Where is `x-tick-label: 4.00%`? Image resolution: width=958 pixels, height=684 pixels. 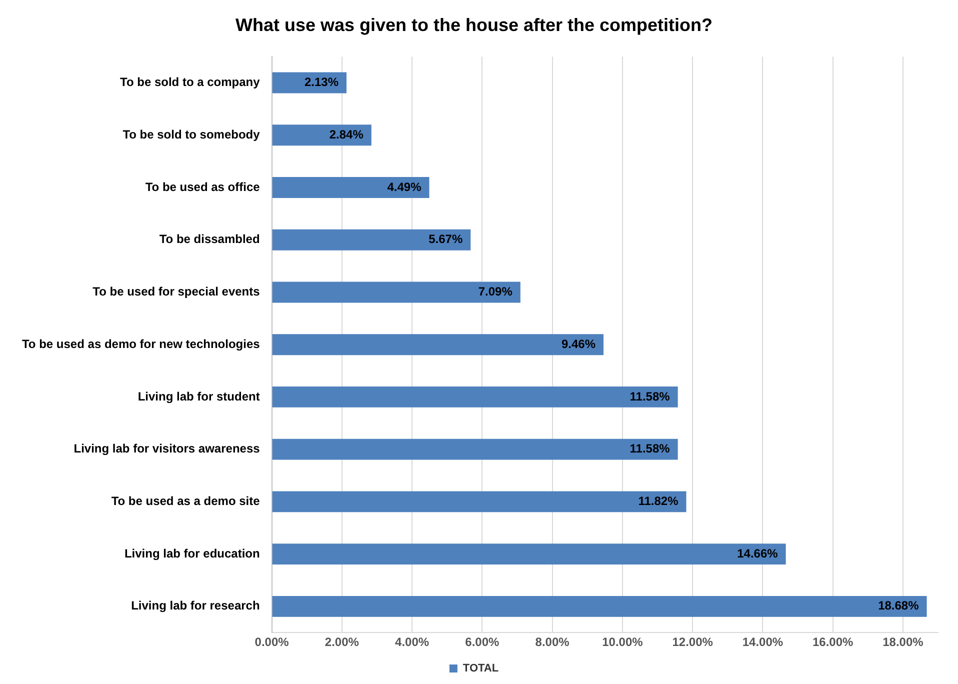
x-tick-label: 4.00% is located at coordinates (412, 642).